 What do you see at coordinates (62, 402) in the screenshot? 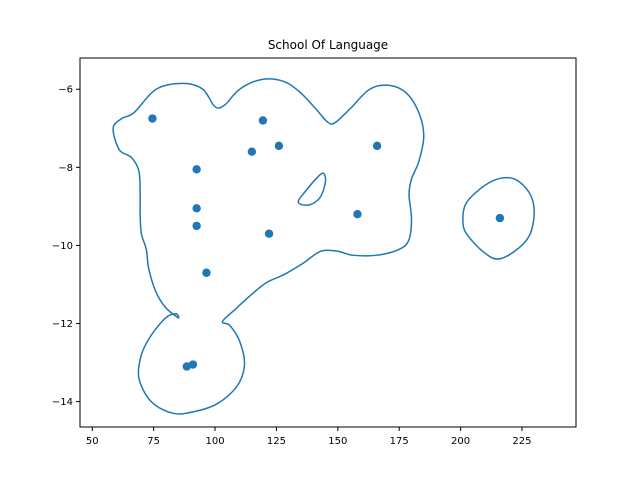
I see `y-tick-label: −14` at bounding box center [62, 402].